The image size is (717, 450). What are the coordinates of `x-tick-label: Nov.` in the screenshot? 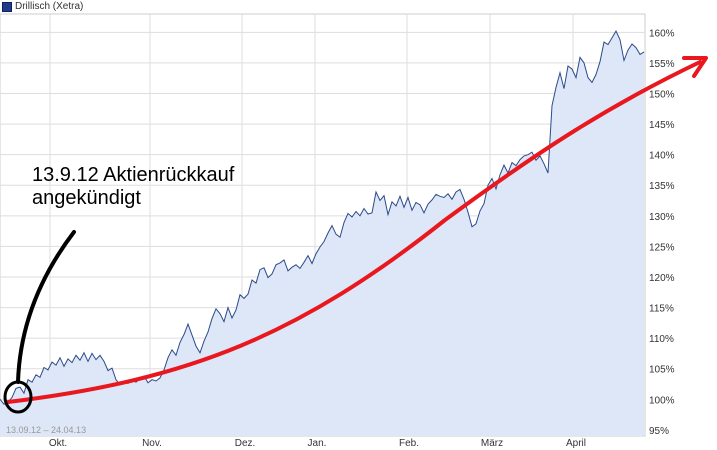 It's located at (152, 443).